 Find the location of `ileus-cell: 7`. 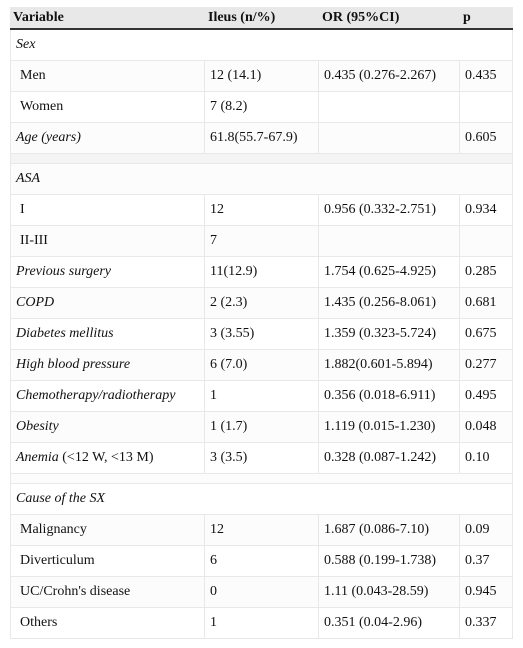

ileus-cell: 7 is located at coordinates (262, 241).